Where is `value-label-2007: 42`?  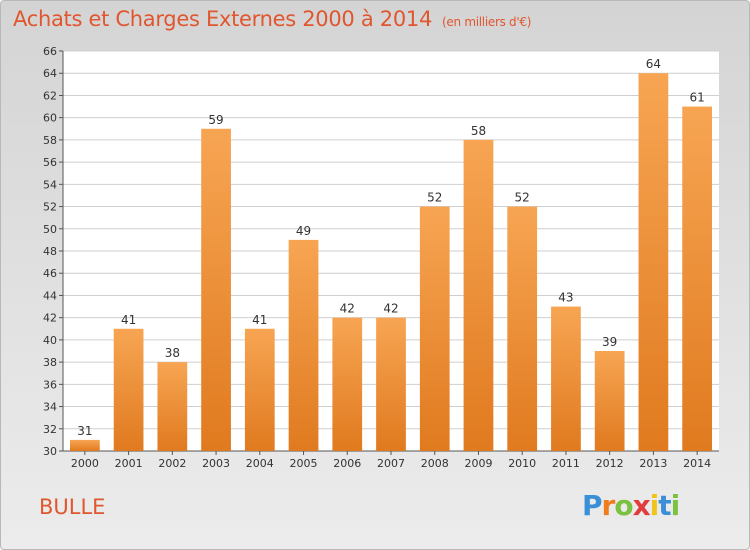
value-label-2007: 42 is located at coordinates (390, 309).